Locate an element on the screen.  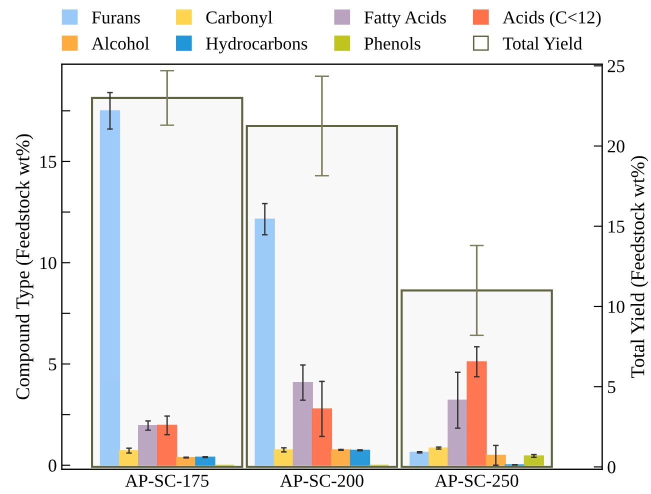
y-axis-title: Compound Type (Feedstock wt%) is located at coordinates (25, 267).